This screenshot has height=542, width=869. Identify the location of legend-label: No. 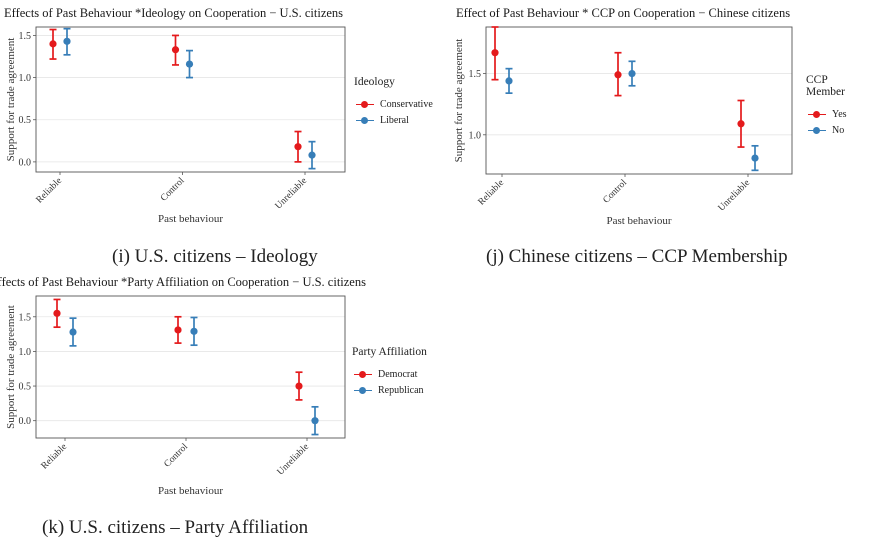
(838, 130).